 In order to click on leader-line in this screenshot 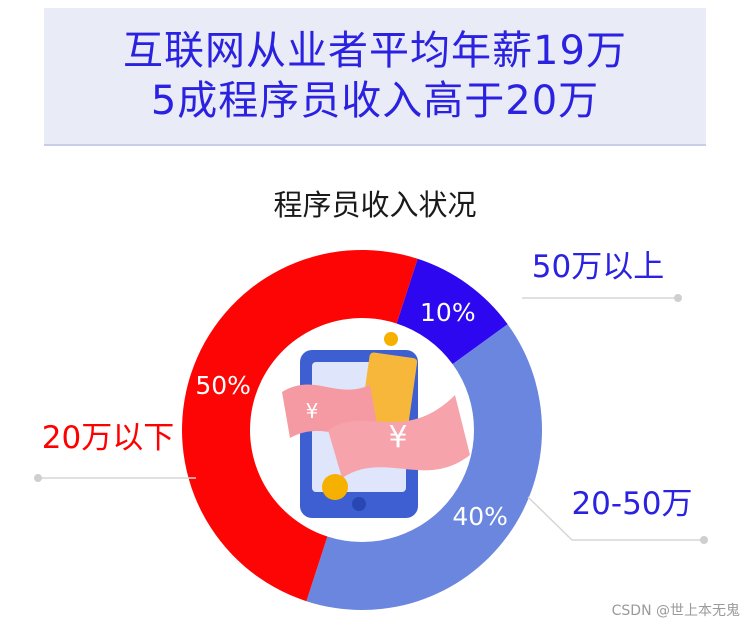, I will do `click(615, 518)`.